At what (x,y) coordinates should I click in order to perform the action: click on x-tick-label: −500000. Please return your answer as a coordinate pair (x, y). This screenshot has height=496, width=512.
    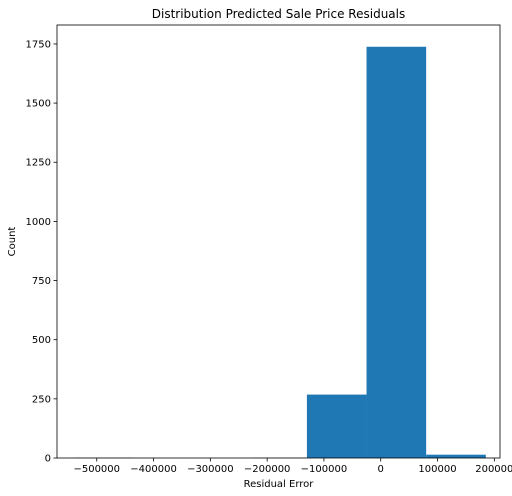
    Looking at the image, I should click on (96, 469).